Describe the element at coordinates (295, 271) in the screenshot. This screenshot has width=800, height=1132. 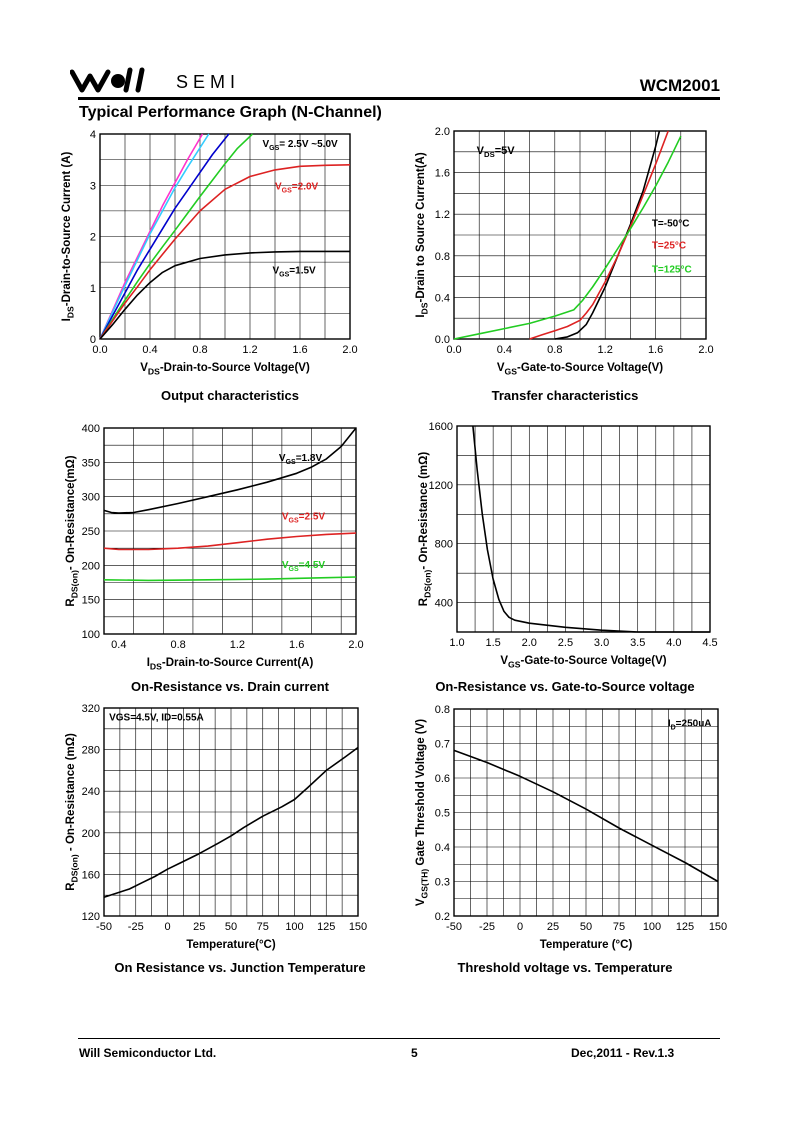
I see `chart-annotation: VGS=1.5V` at that location.